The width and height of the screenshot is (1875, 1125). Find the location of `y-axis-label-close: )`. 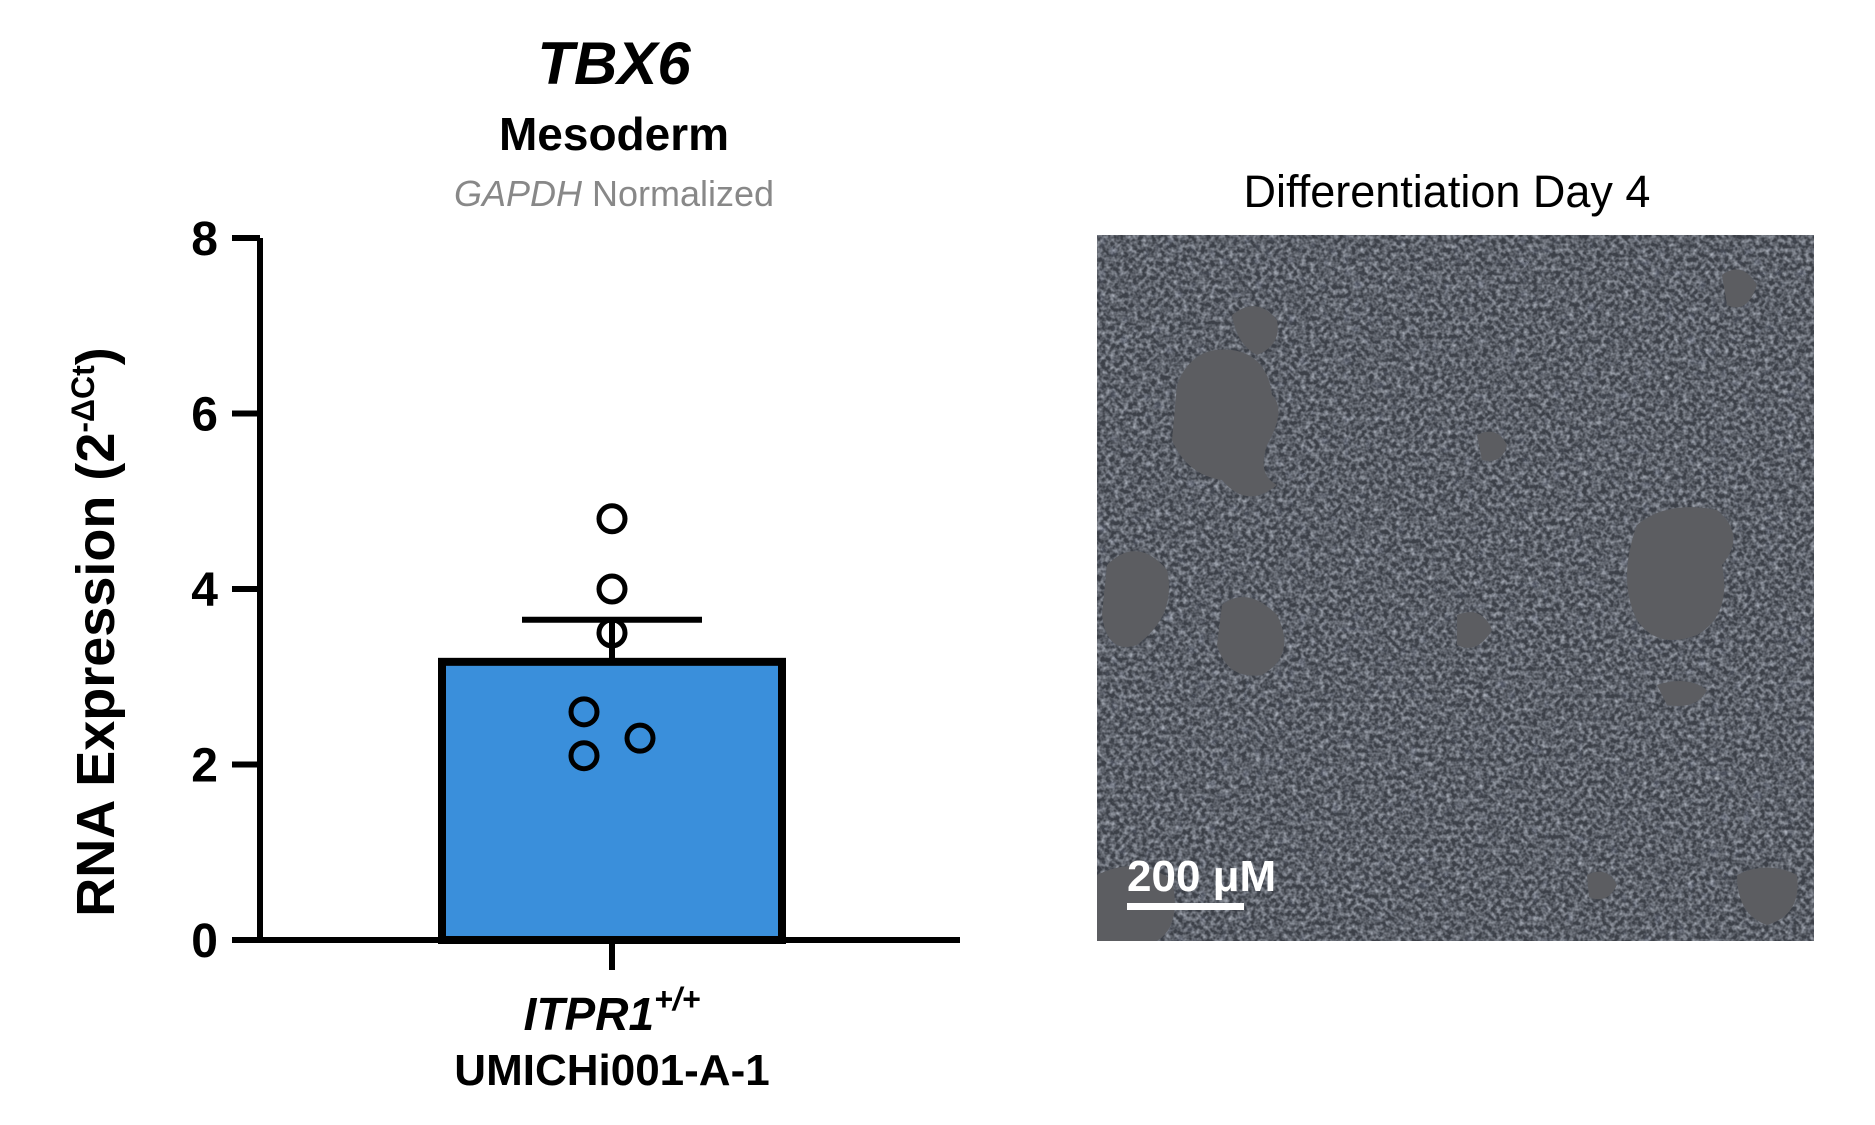

y-axis-label-close: ) is located at coordinates (96, 356).